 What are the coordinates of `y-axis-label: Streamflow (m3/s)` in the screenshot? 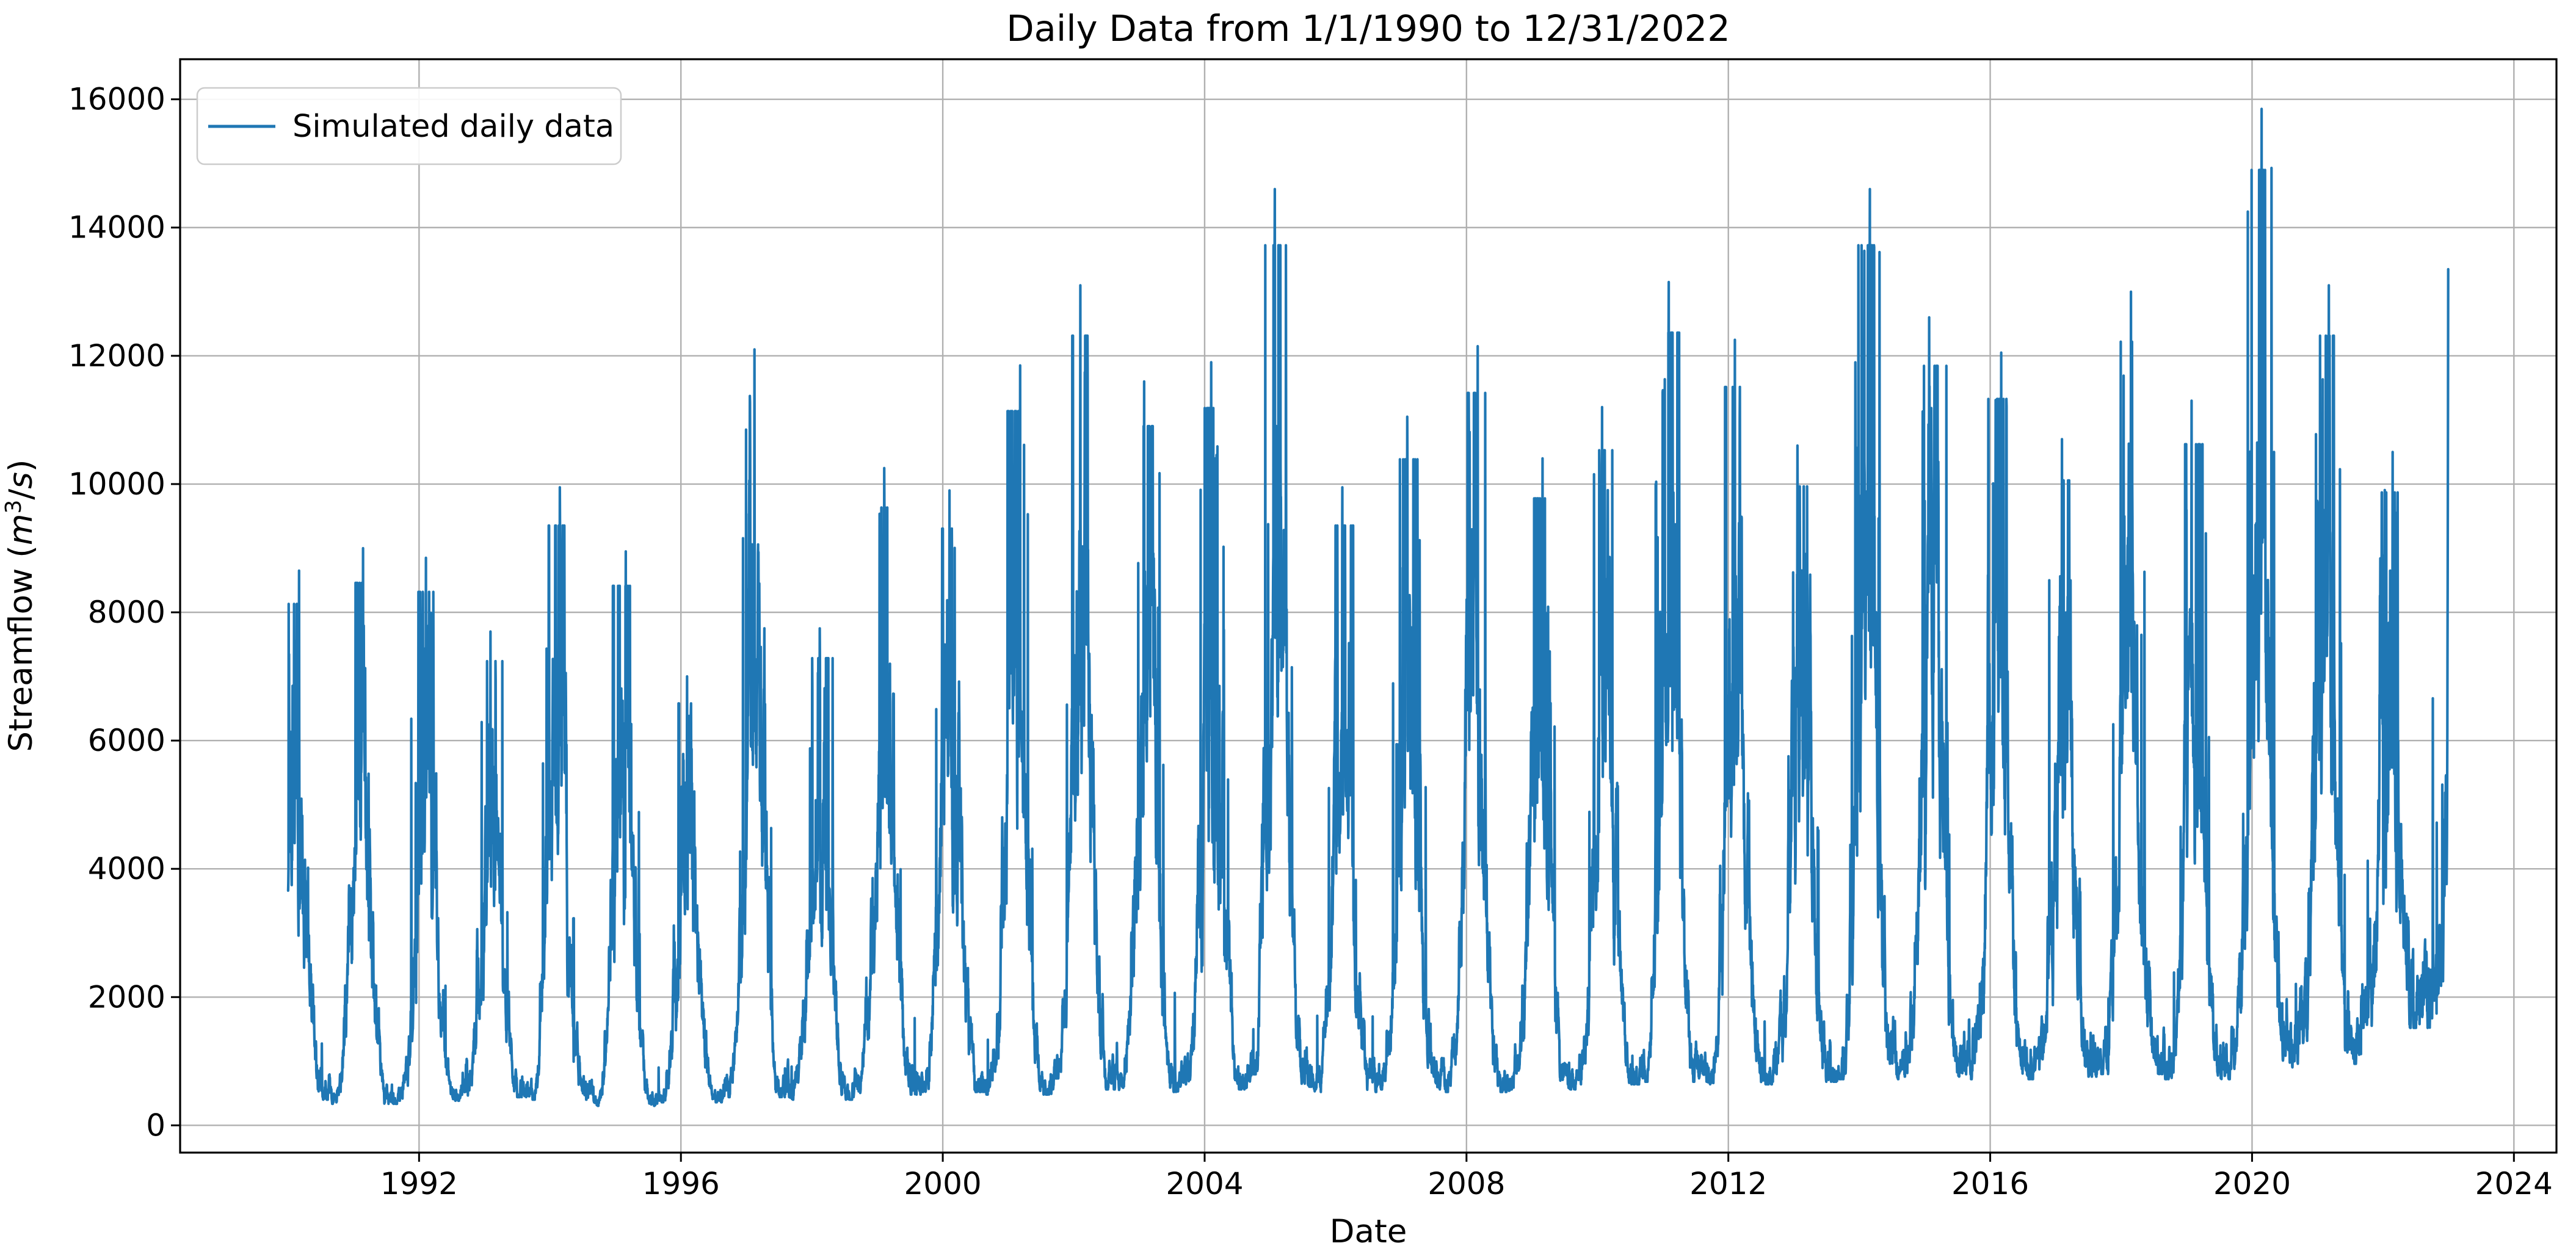 It's located at (20, 605).